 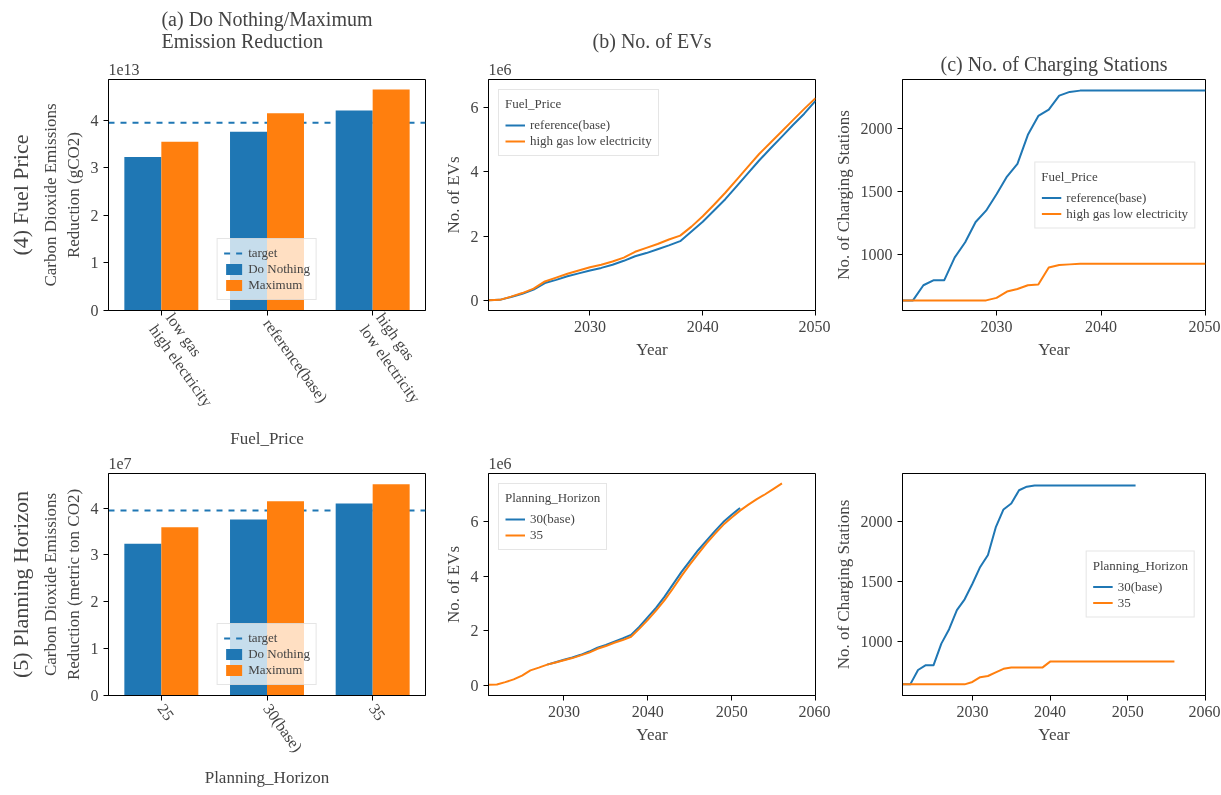 I want to click on chart-title: (a) Do Nothing/Maximum Emission Reduction, so click(x=267, y=29).